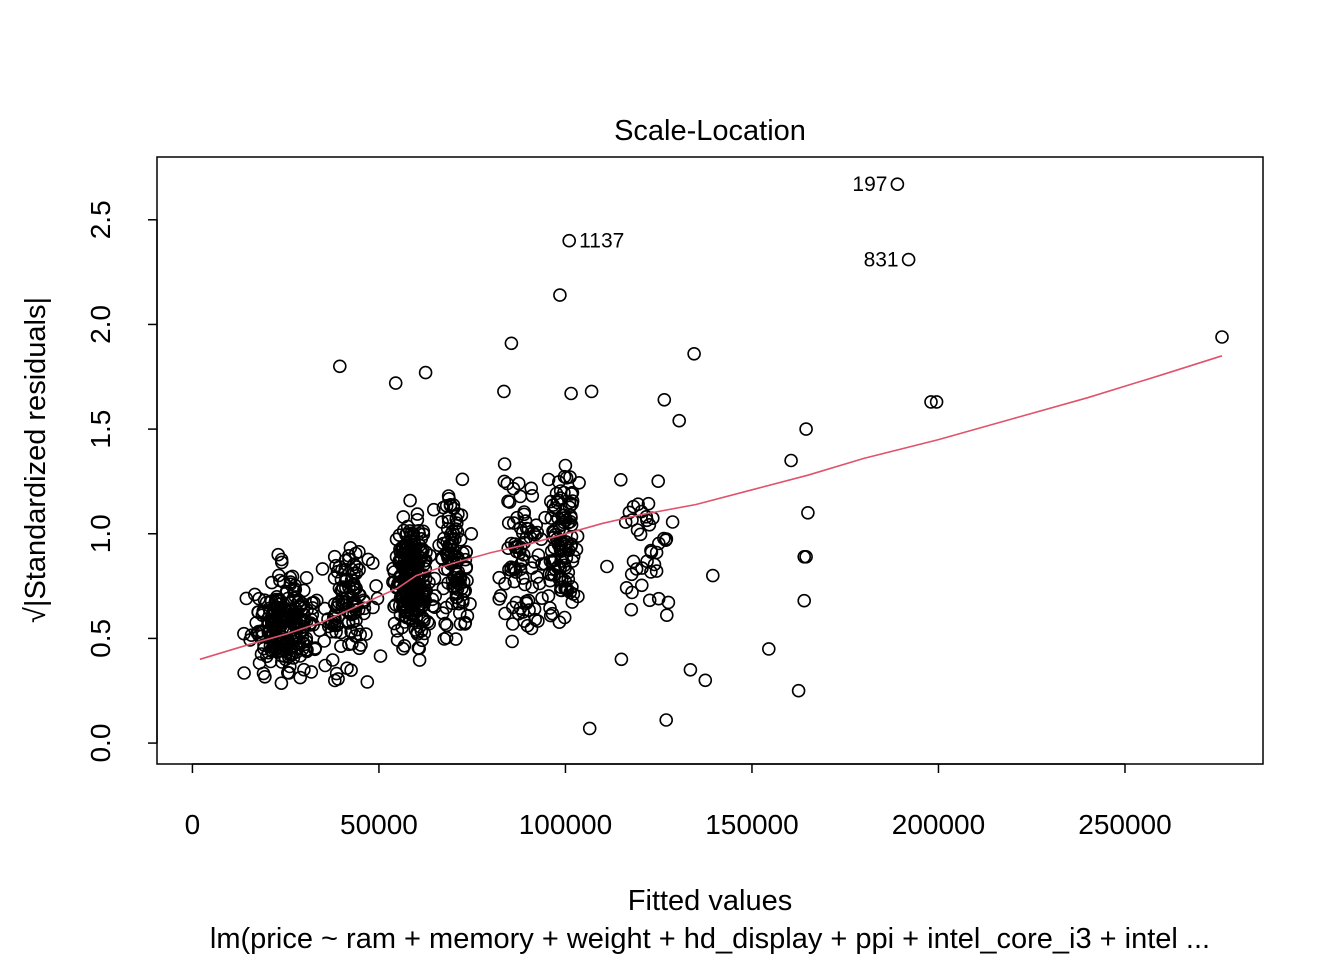  I want to click on y-tick-label: 2.5, so click(100, 219).